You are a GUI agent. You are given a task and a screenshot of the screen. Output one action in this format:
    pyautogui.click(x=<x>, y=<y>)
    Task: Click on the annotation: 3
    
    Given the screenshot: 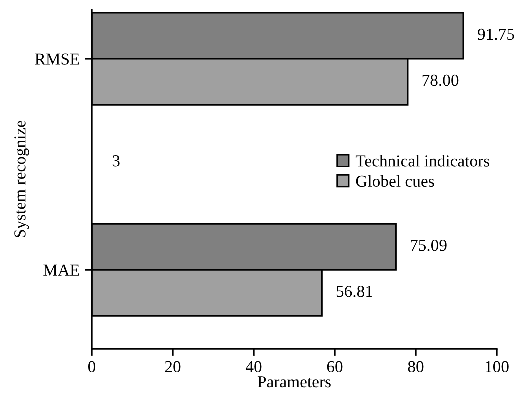 What is the action you would take?
    pyautogui.click(x=116, y=161)
    